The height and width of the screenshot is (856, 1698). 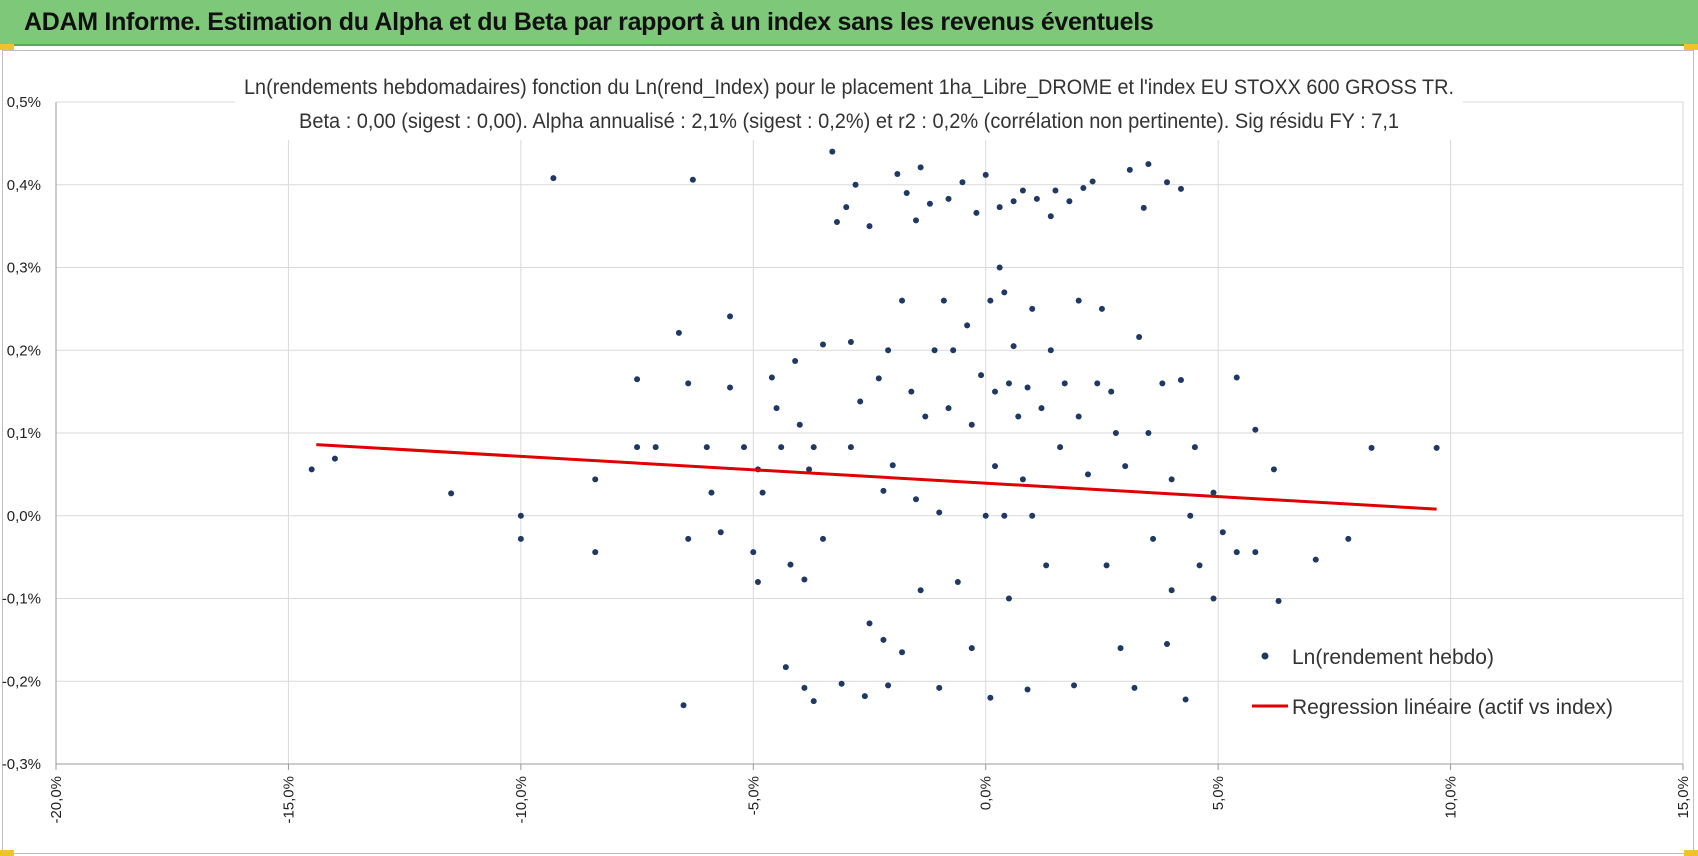 I want to click on y-tick-label: 0,5%, so click(x=24, y=102).